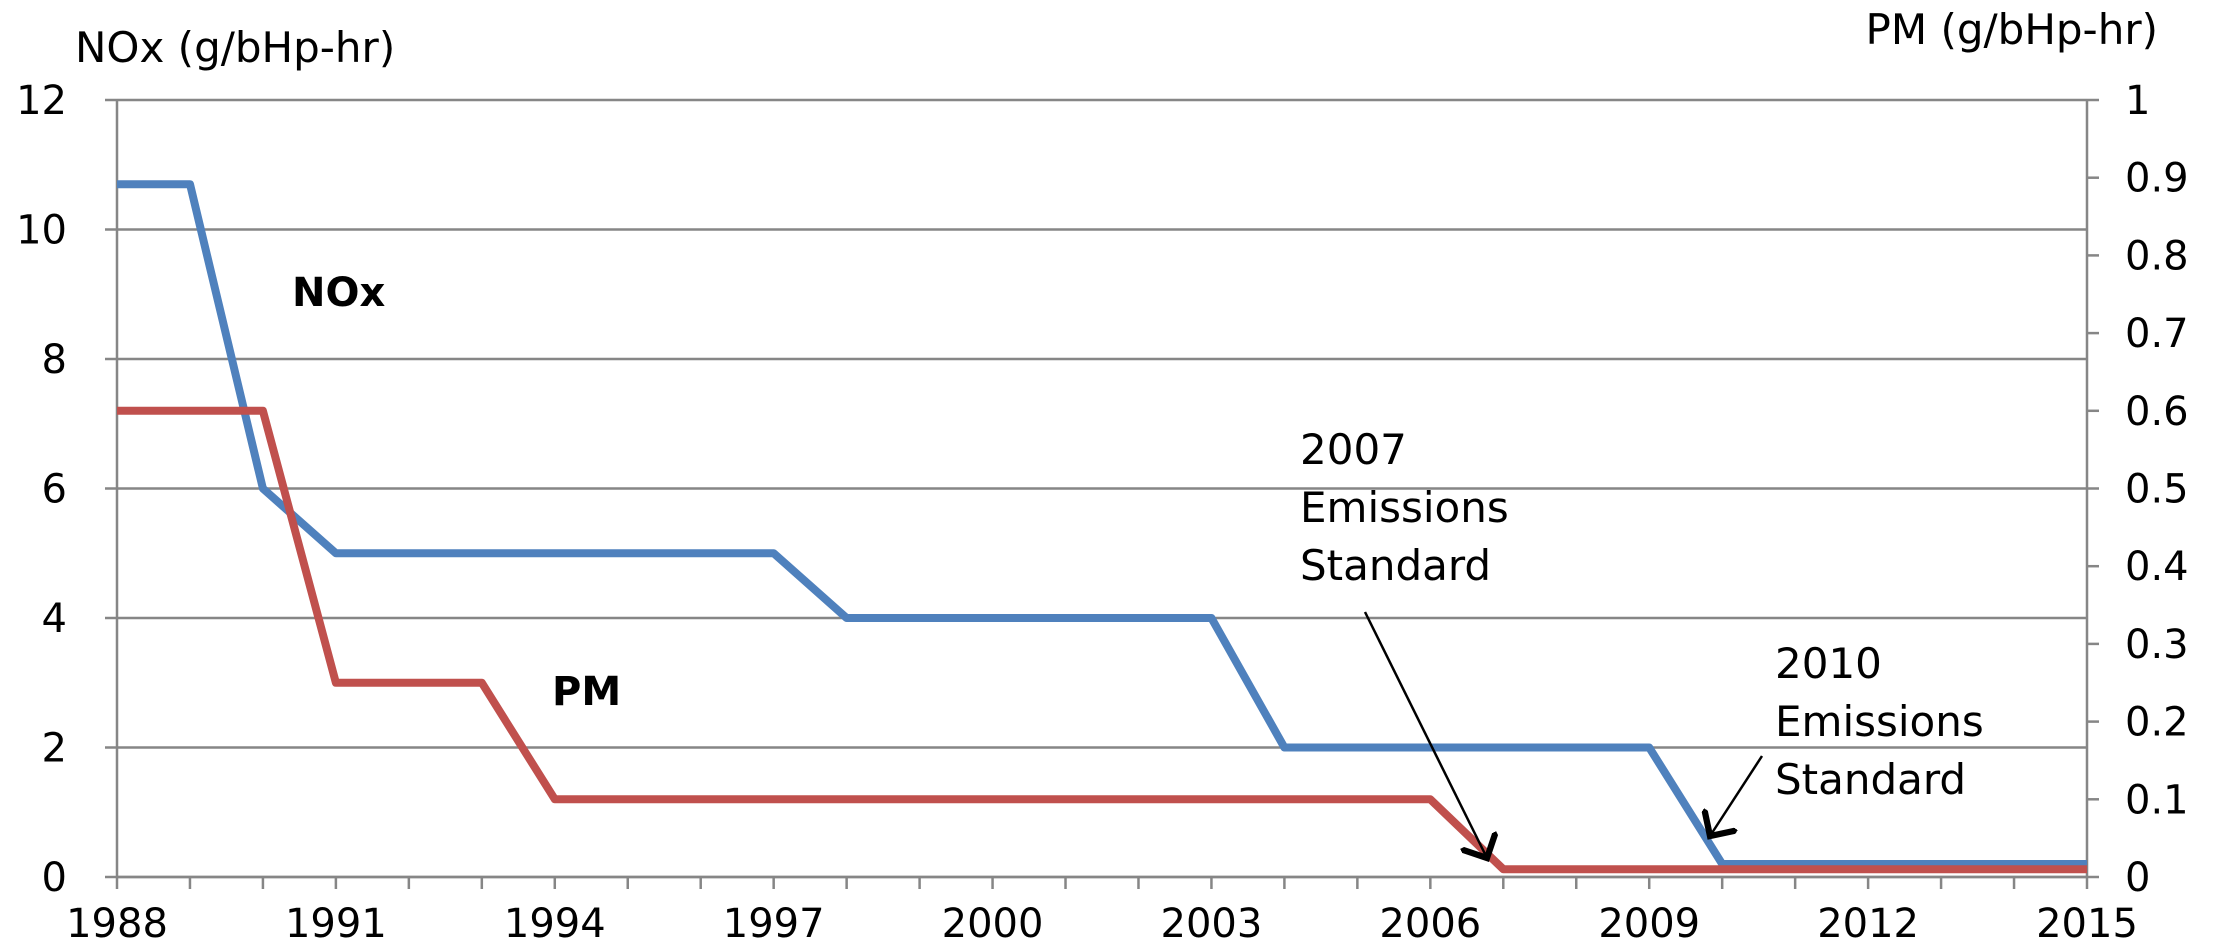 This screenshot has height=952, width=2216. I want to click on y-left-tick-label: 4, so click(54, 619).